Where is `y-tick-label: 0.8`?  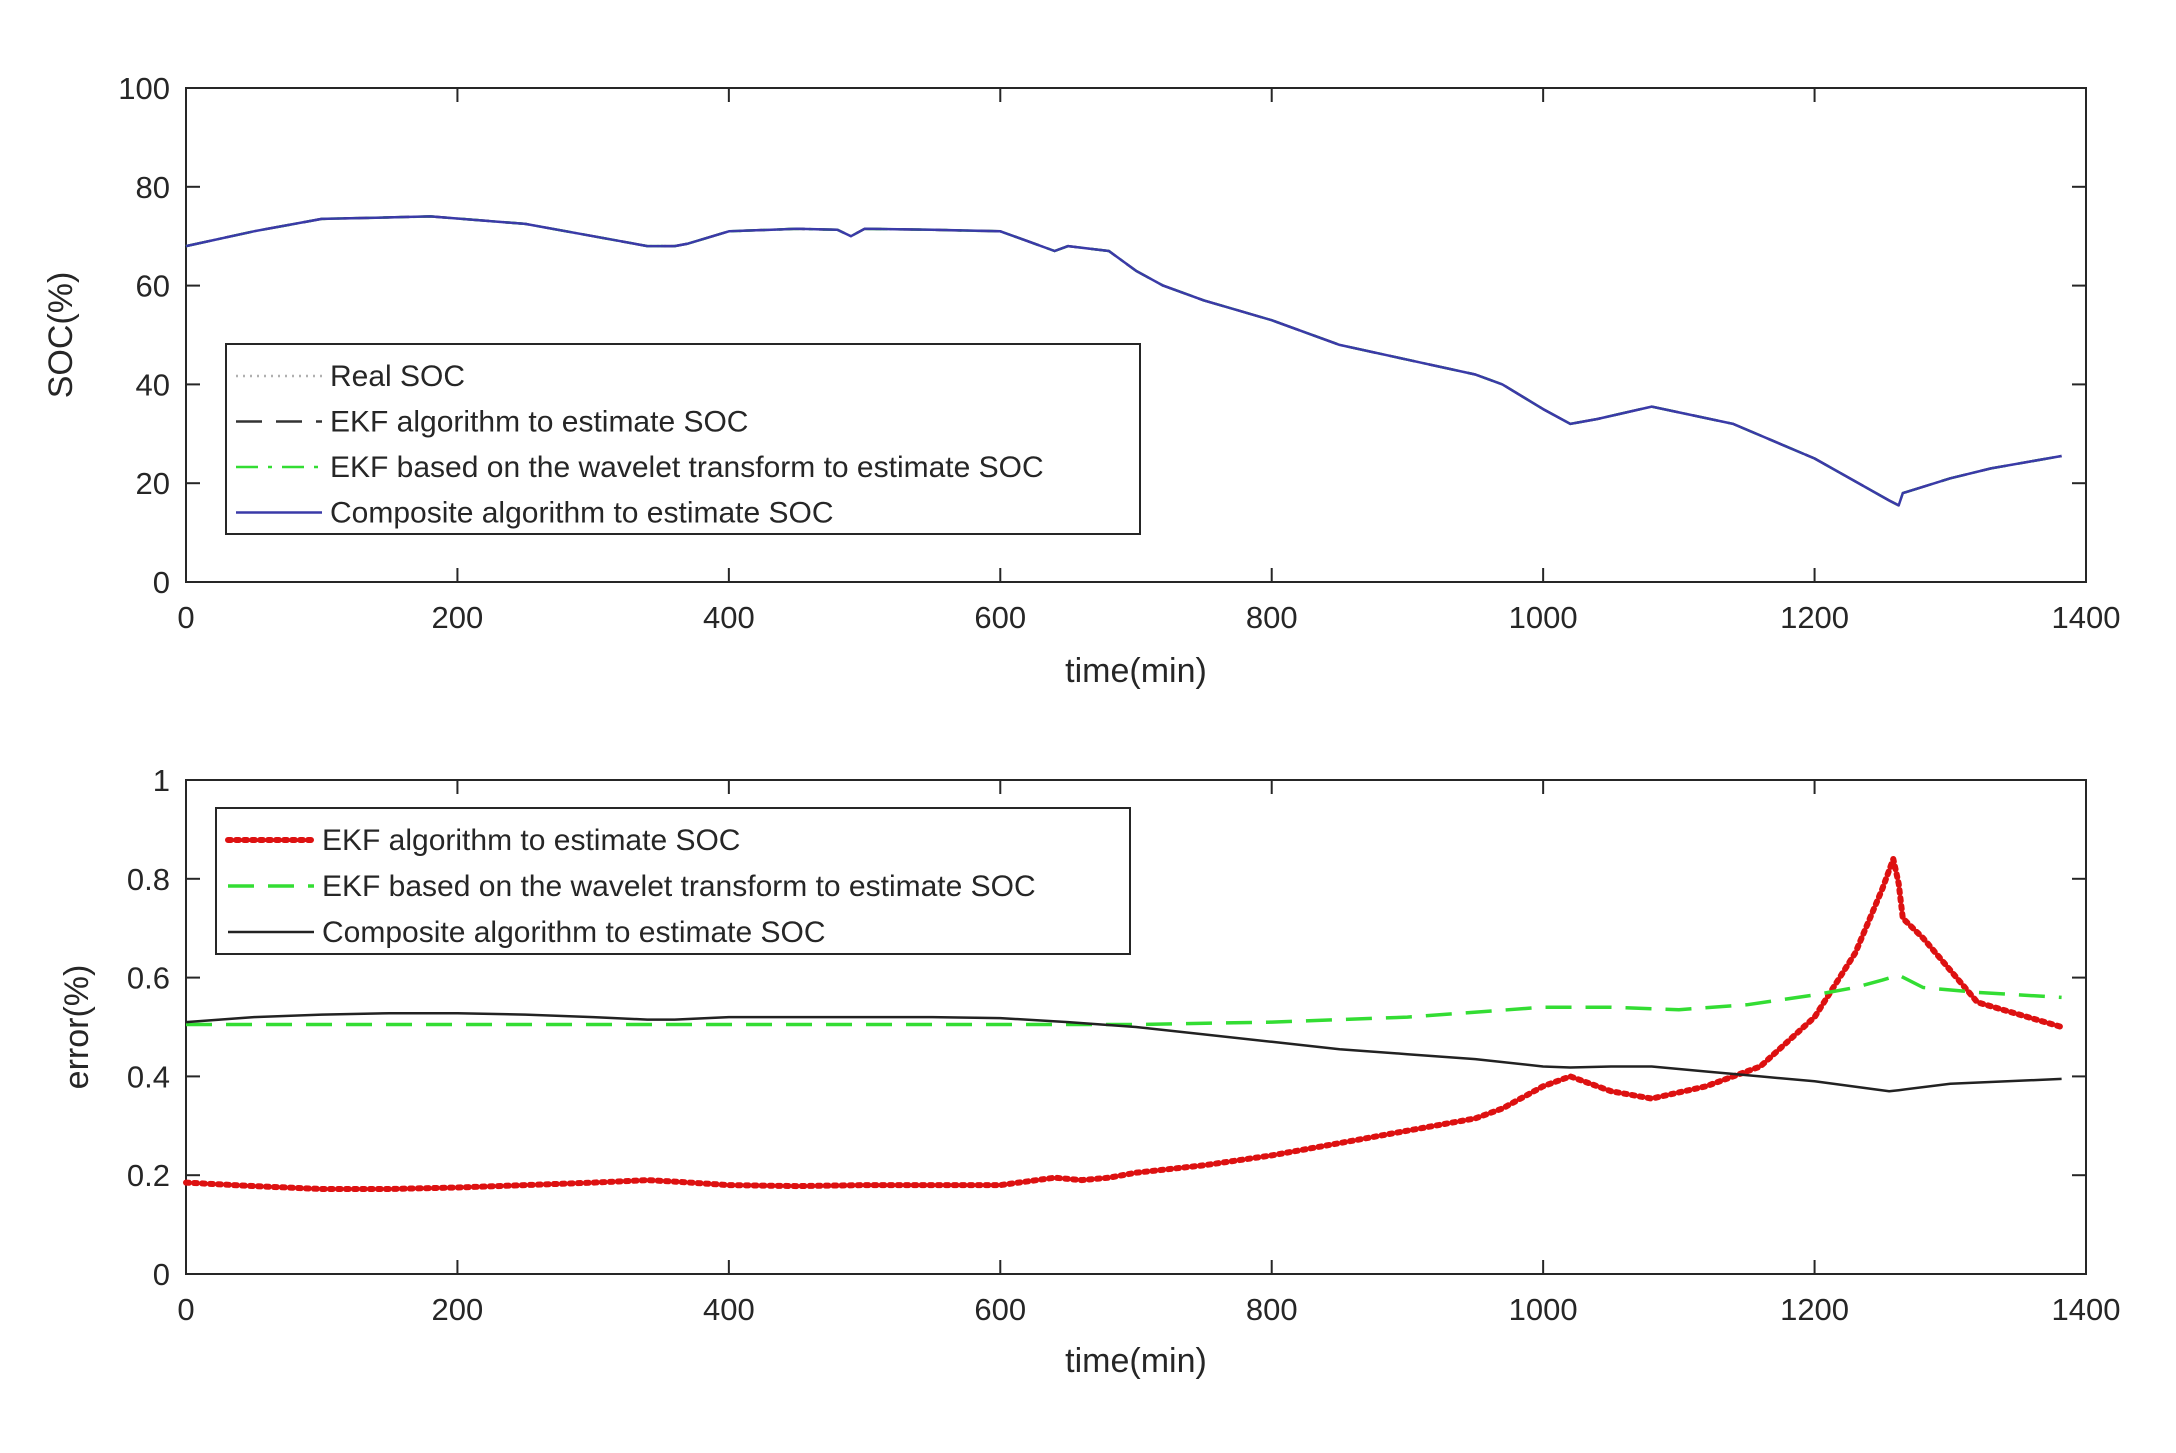
y-tick-label: 0.8 is located at coordinates (148, 879).